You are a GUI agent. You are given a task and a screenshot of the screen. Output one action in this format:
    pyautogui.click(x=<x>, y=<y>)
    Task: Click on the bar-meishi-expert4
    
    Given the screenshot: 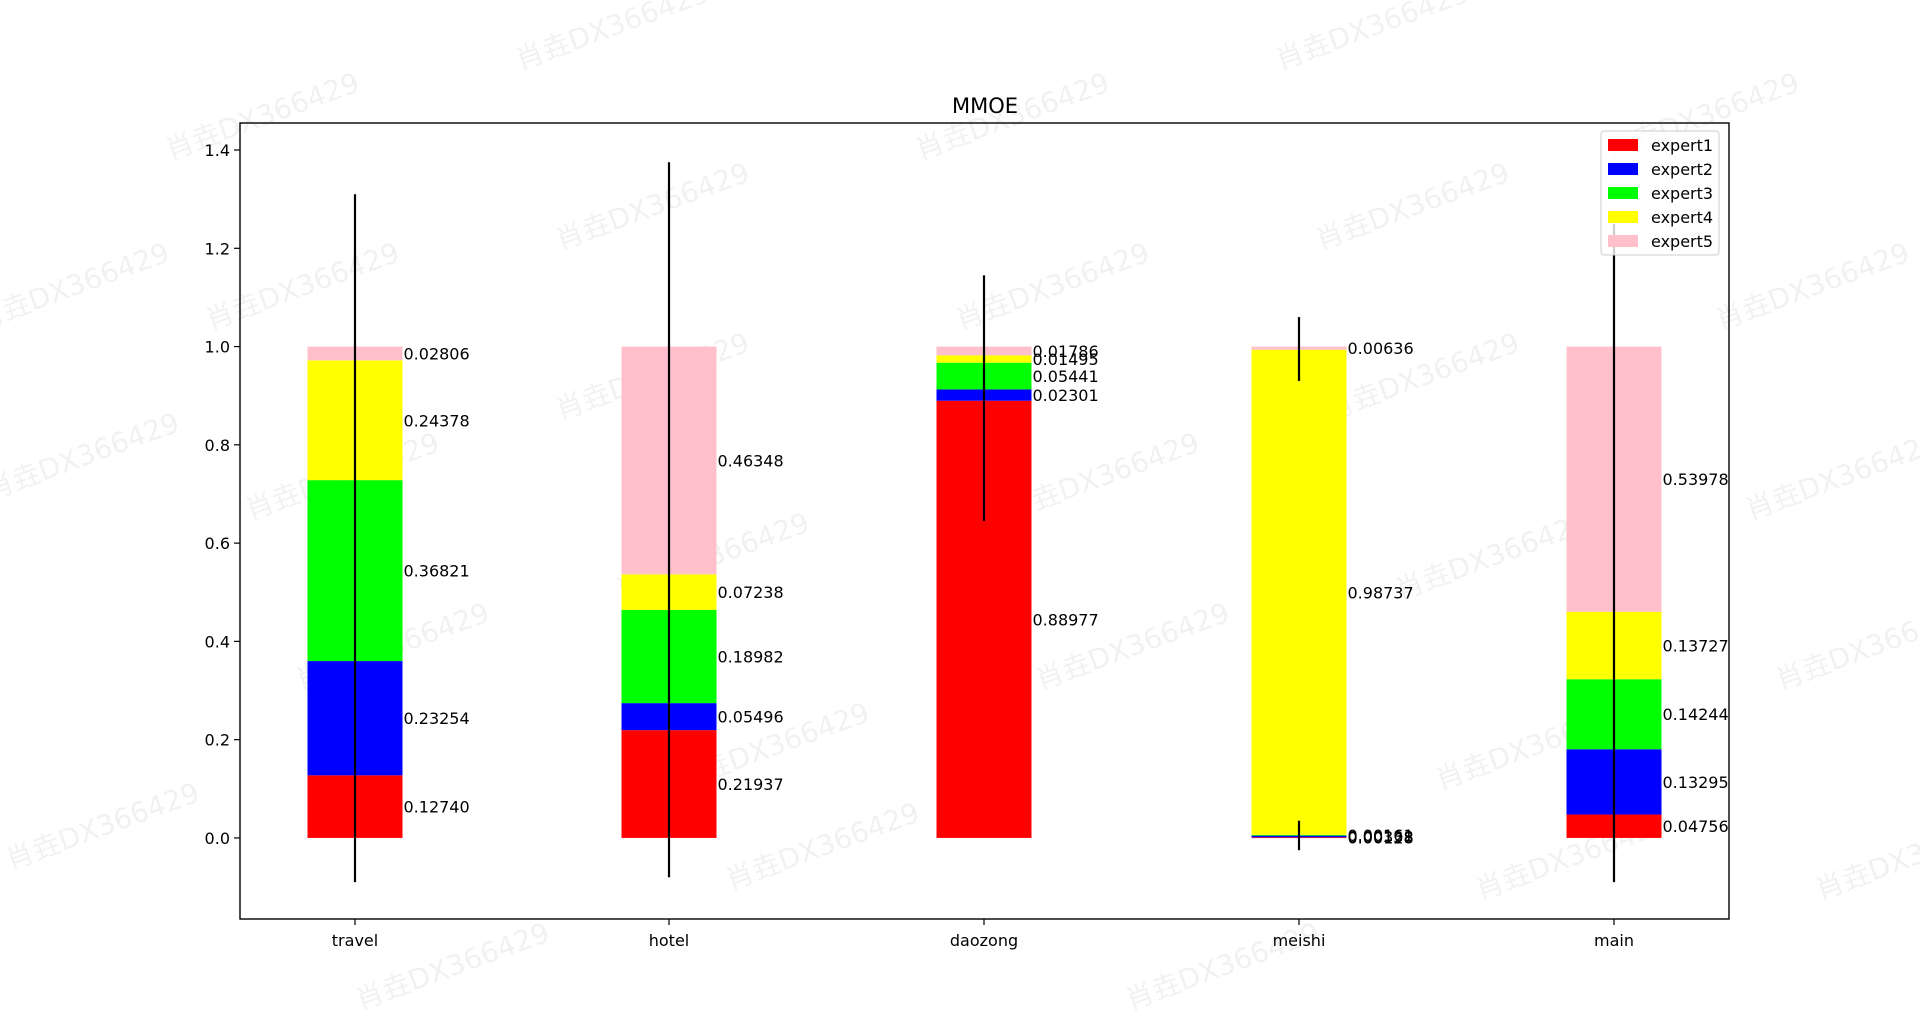 What is the action you would take?
    pyautogui.click(x=1299, y=592)
    